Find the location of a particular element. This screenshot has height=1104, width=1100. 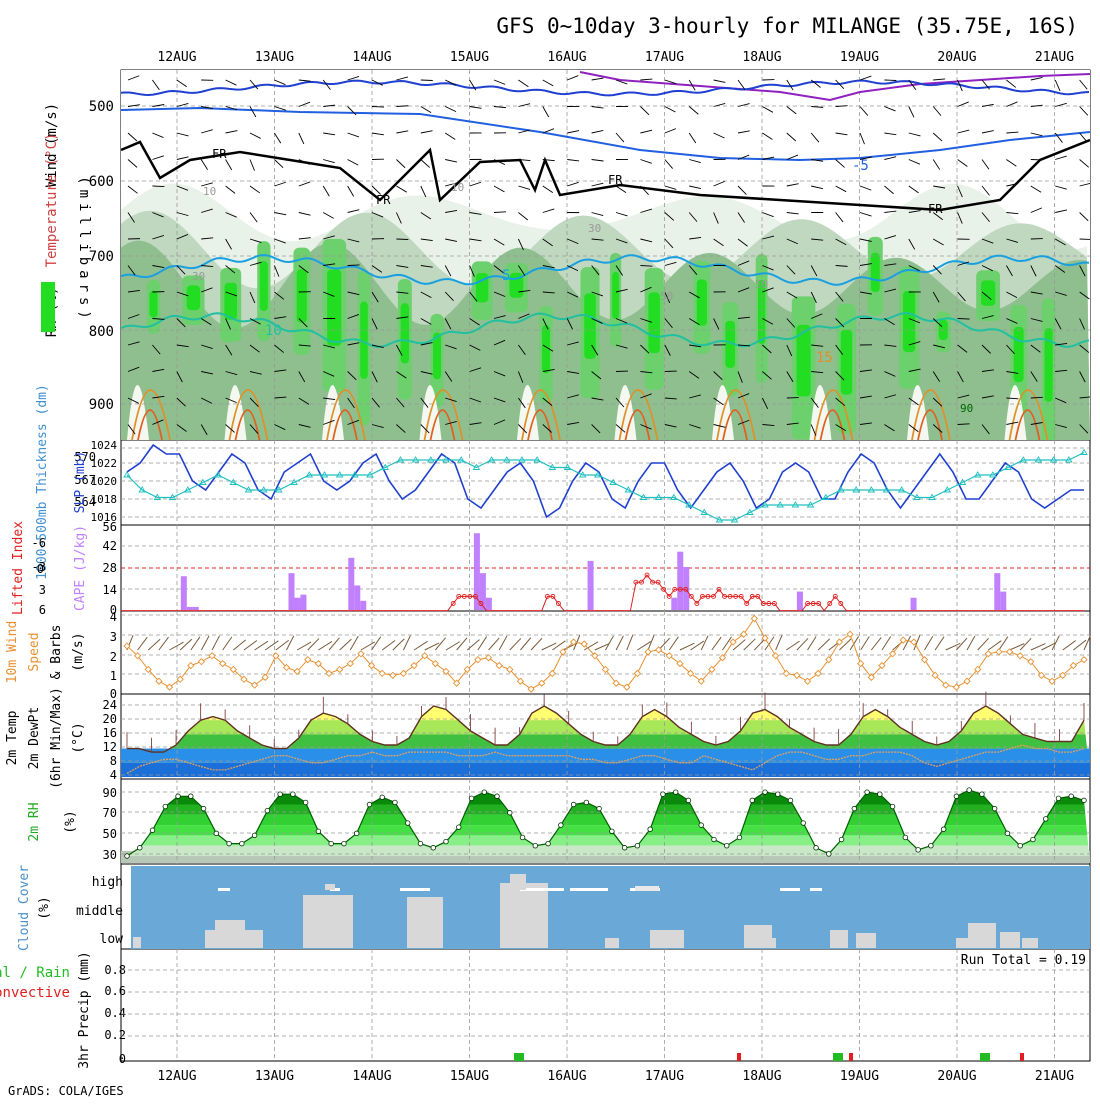

run-total: Run Total = 0.19 is located at coordinates (1023, 960).